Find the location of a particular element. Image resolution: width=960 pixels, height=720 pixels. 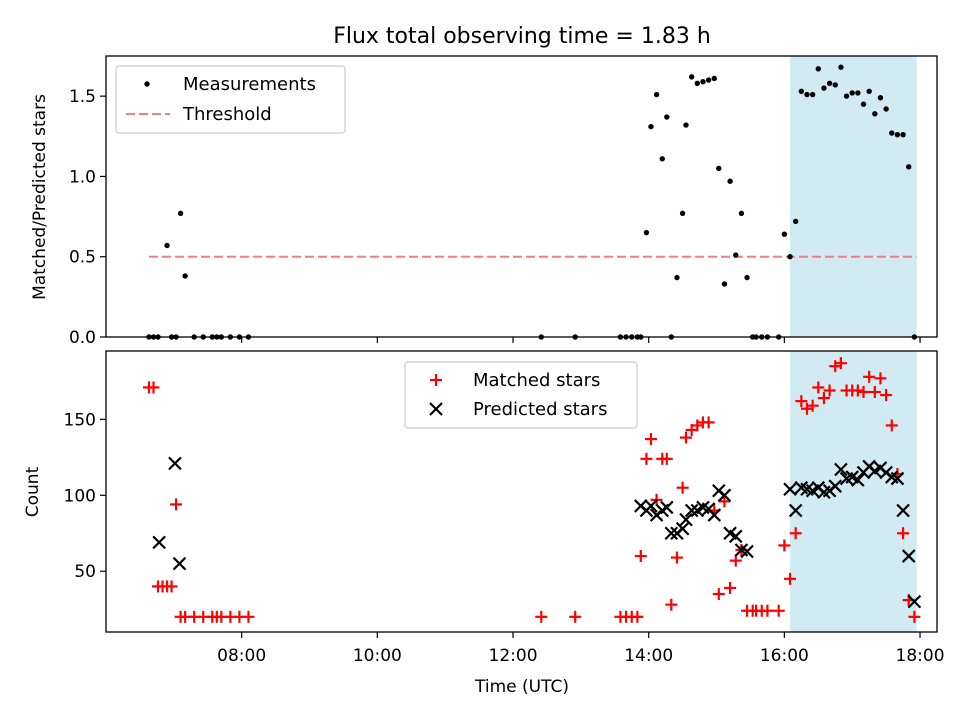

top-x-axis is located at coordinates (581, 340).